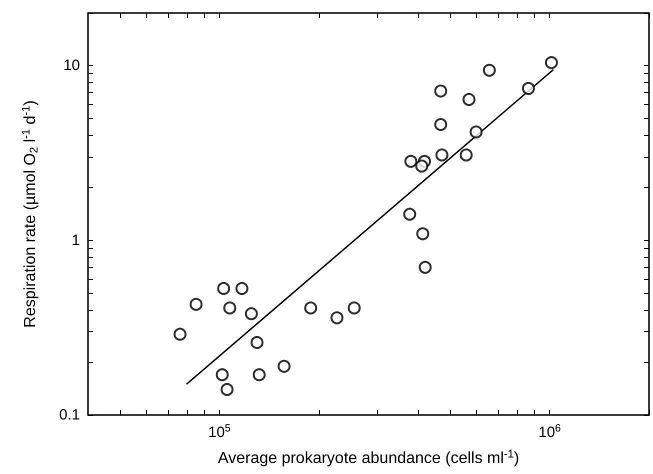  Describe the element at coordinates (71, 65) in the screenshot. I see `y-tick-label: 10` at that location.